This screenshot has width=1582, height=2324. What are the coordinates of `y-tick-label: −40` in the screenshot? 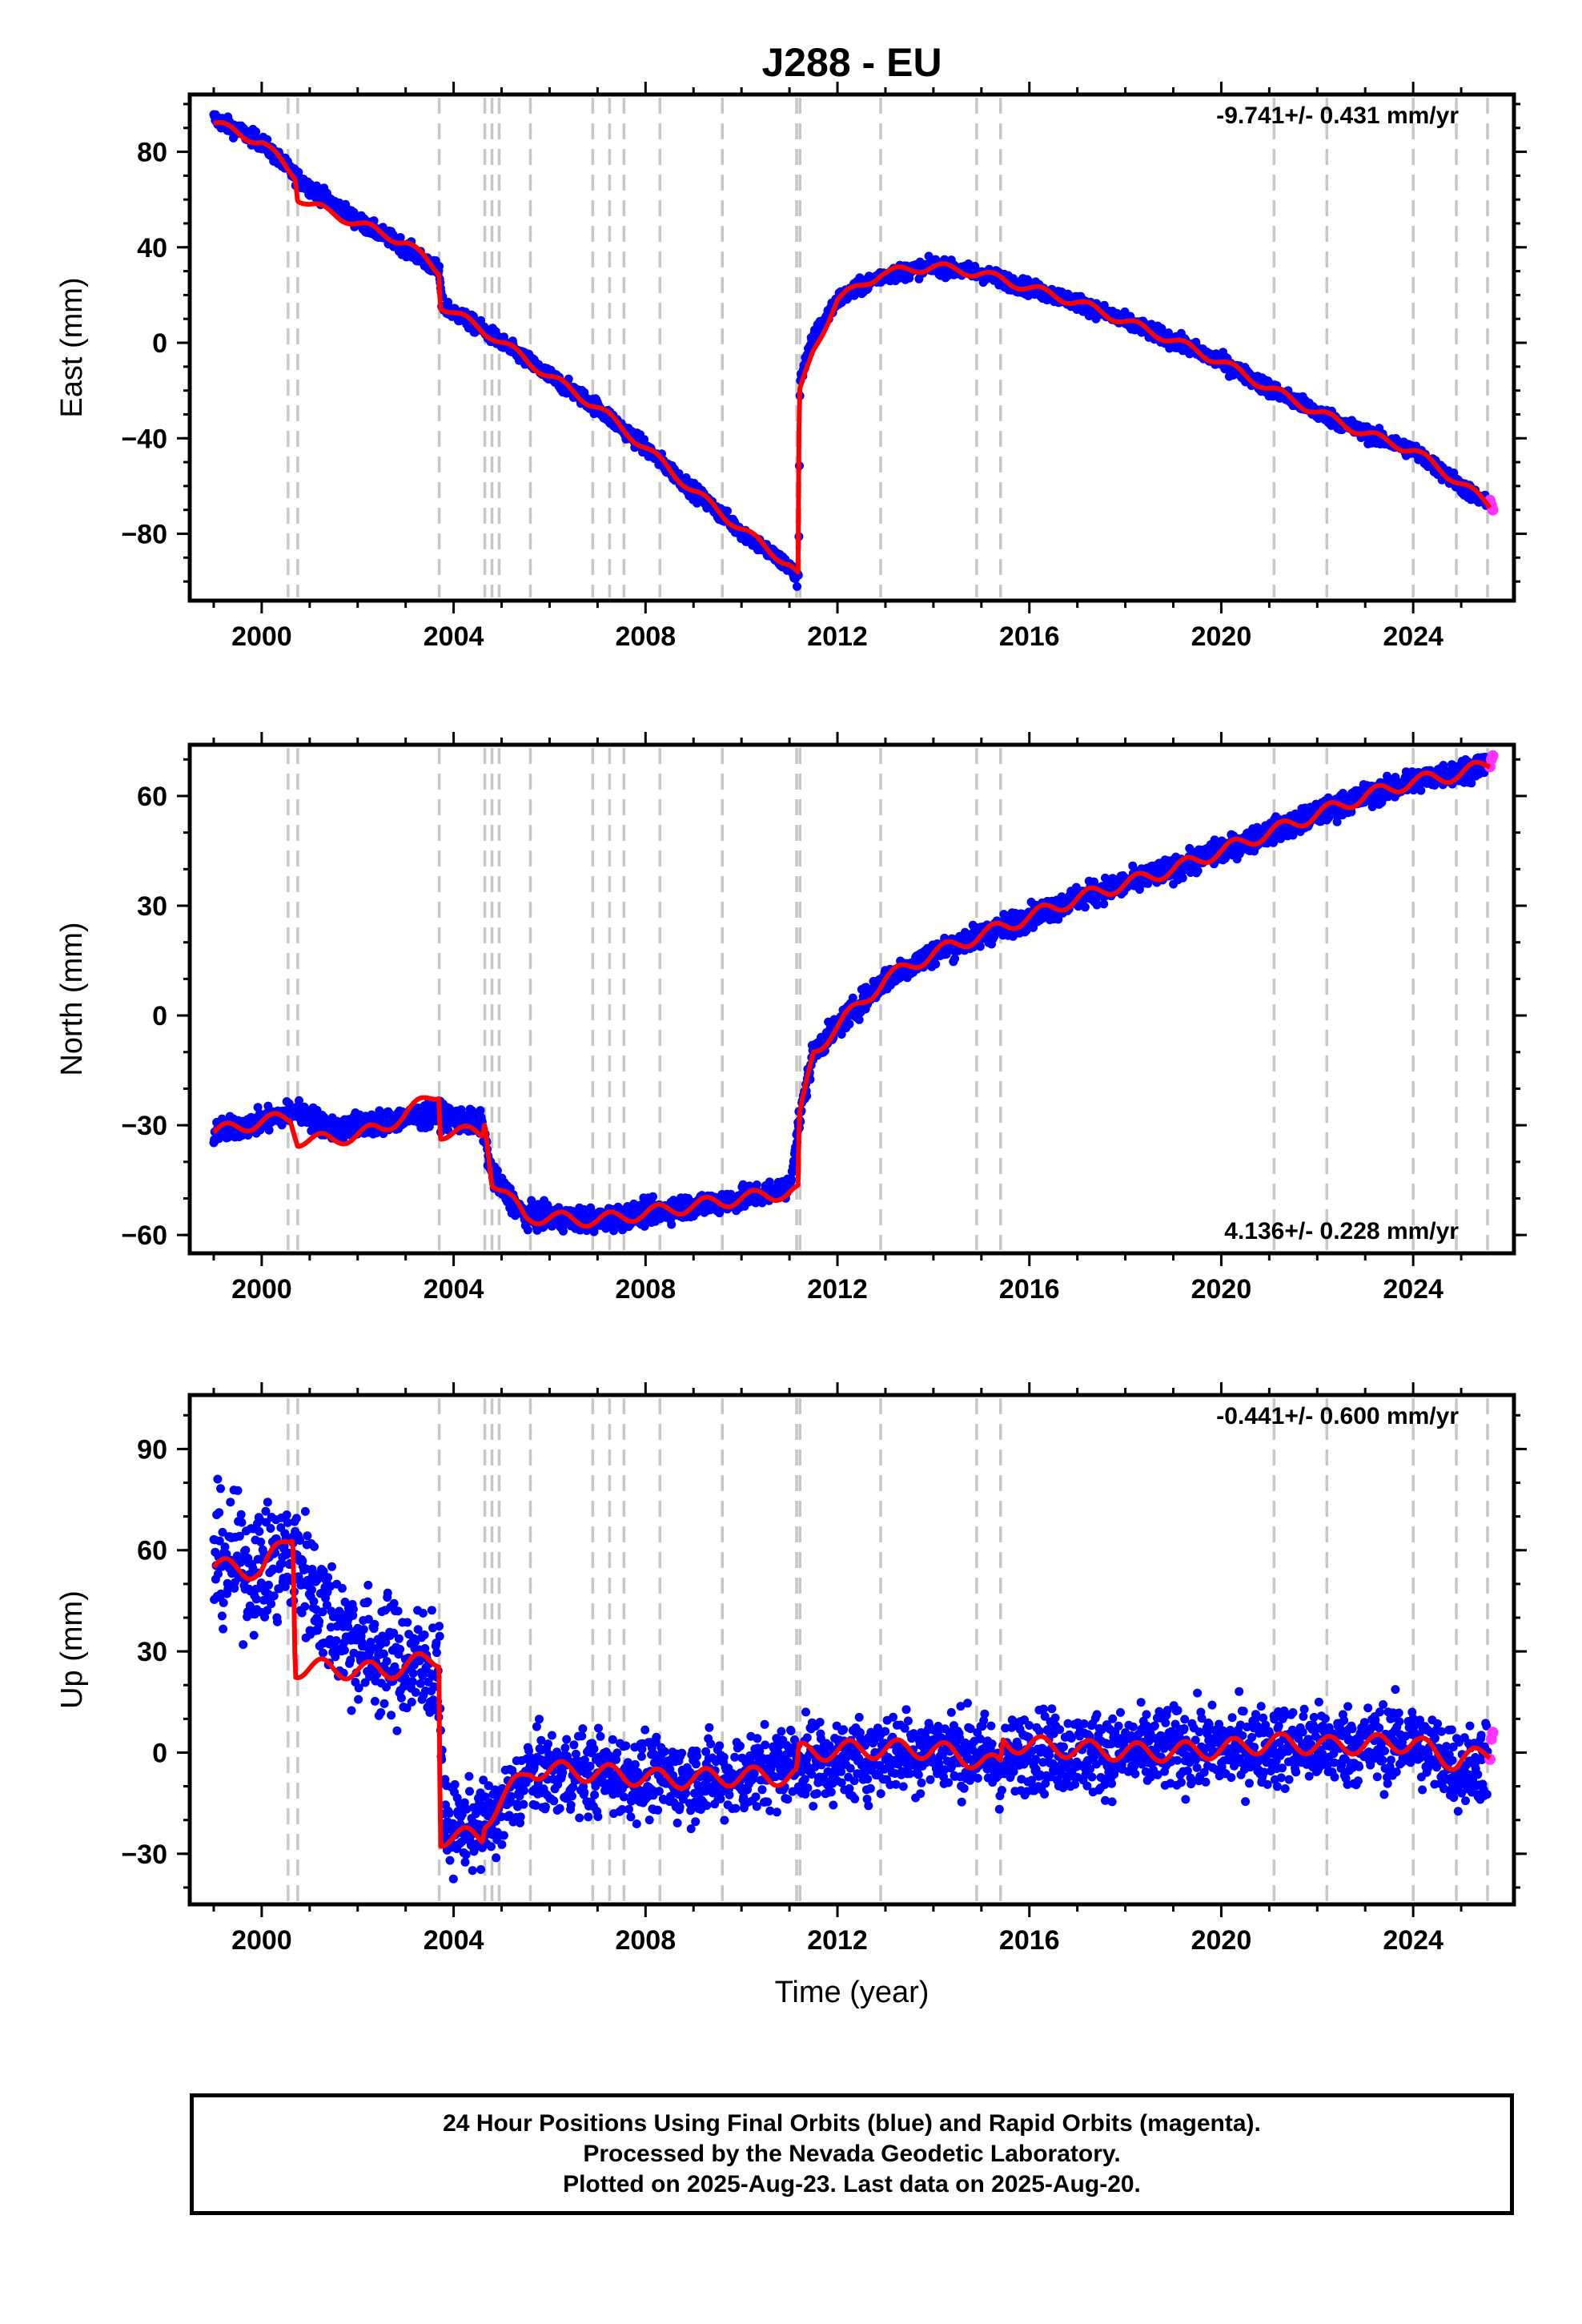 It's located at (144, 439).